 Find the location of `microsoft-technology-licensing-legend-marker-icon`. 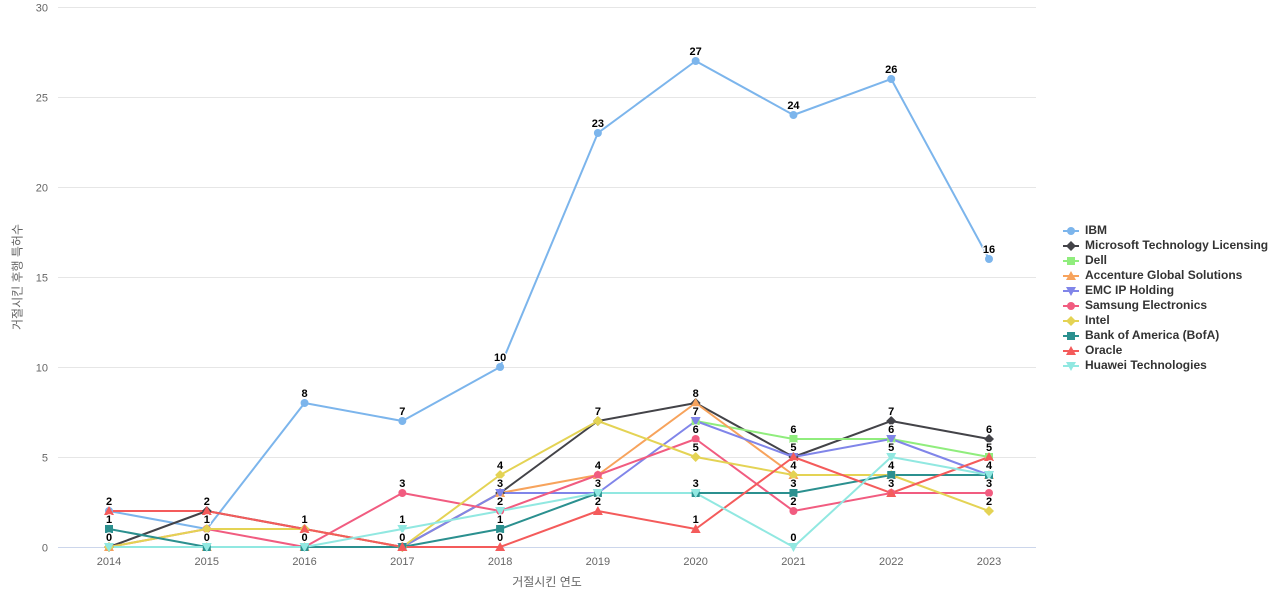

microsoft-technology-licensing-legend-marker-icon is located at coordinates (1071, 245).